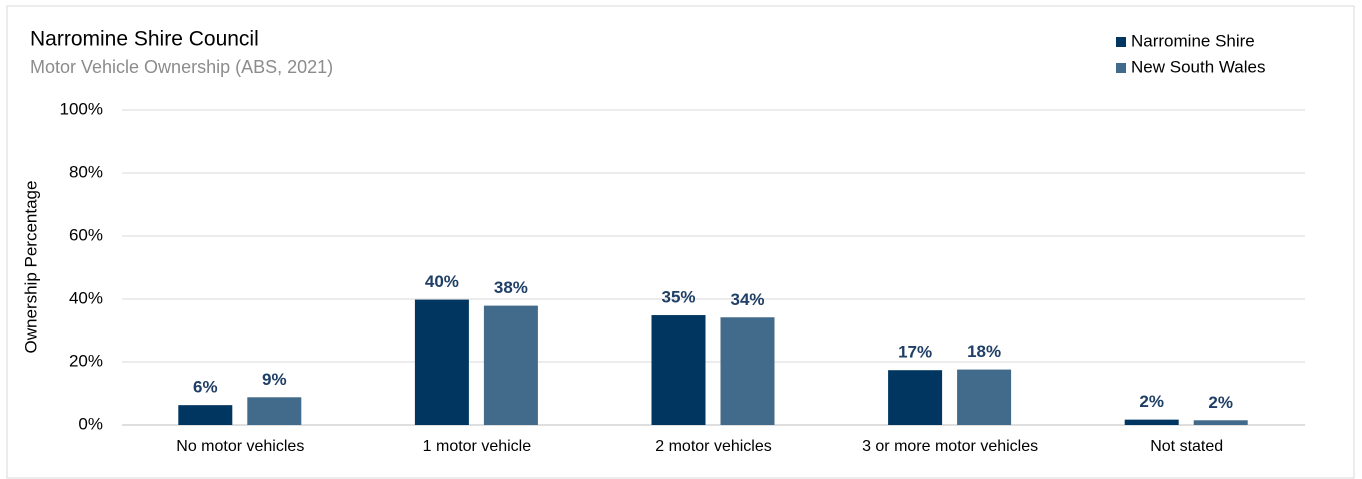  I want to click on x-tick-label: Not stated, so click(1186, 446).